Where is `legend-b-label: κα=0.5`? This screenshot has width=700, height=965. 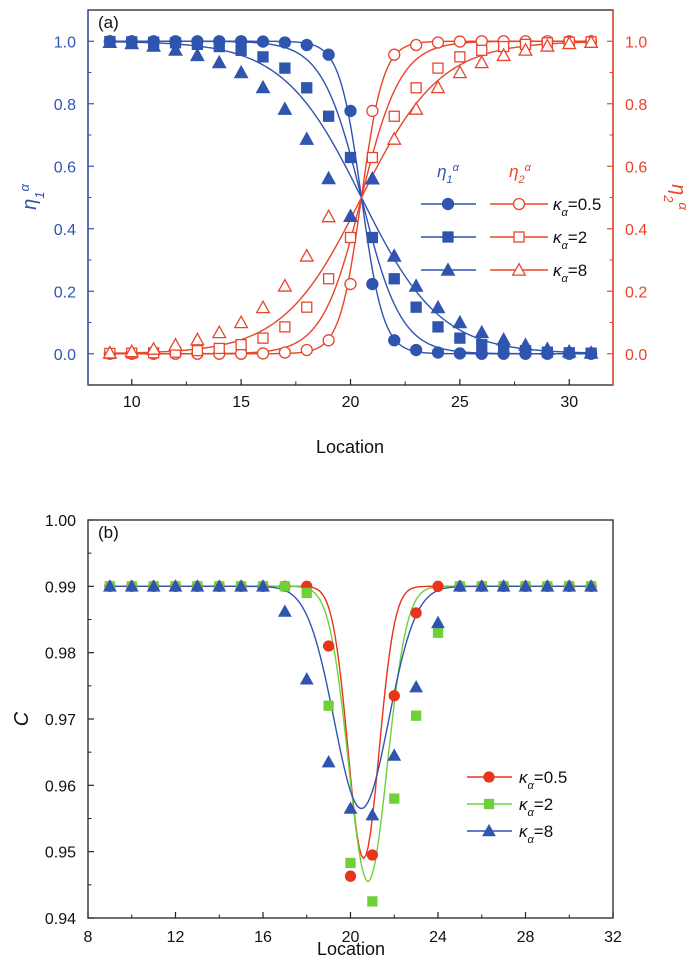 legend-b-label: κα=0.5 is located at coordinates (543, 780).